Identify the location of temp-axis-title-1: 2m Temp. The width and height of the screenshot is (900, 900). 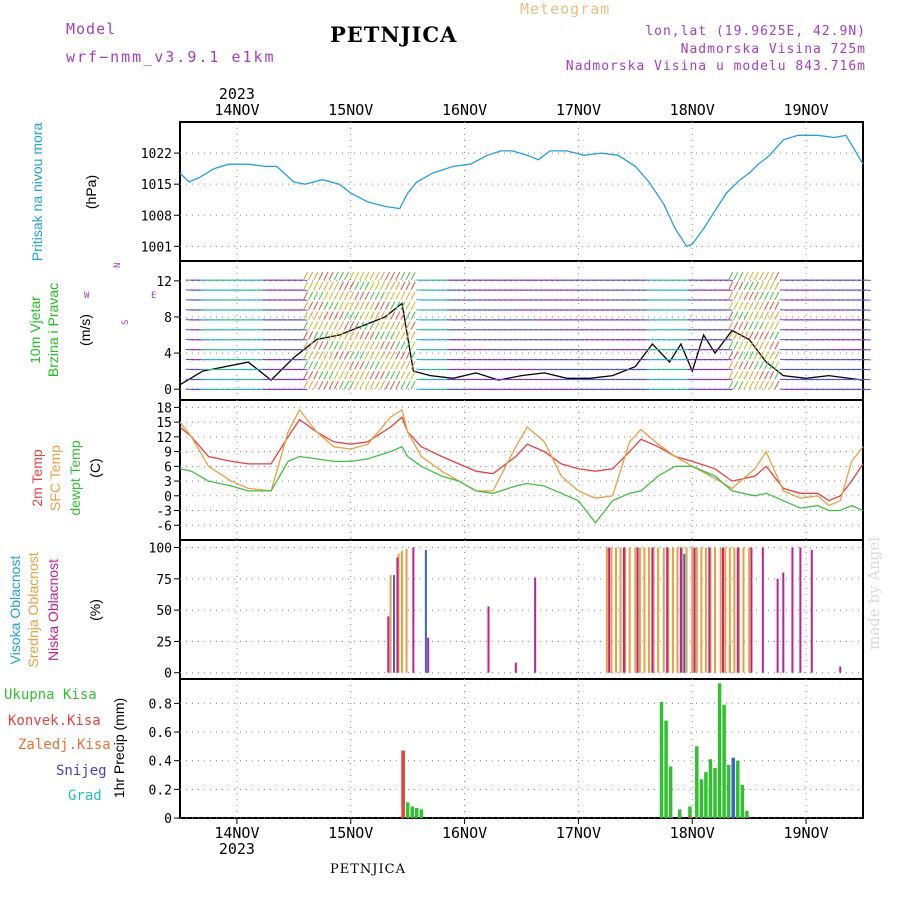
(37, 478).